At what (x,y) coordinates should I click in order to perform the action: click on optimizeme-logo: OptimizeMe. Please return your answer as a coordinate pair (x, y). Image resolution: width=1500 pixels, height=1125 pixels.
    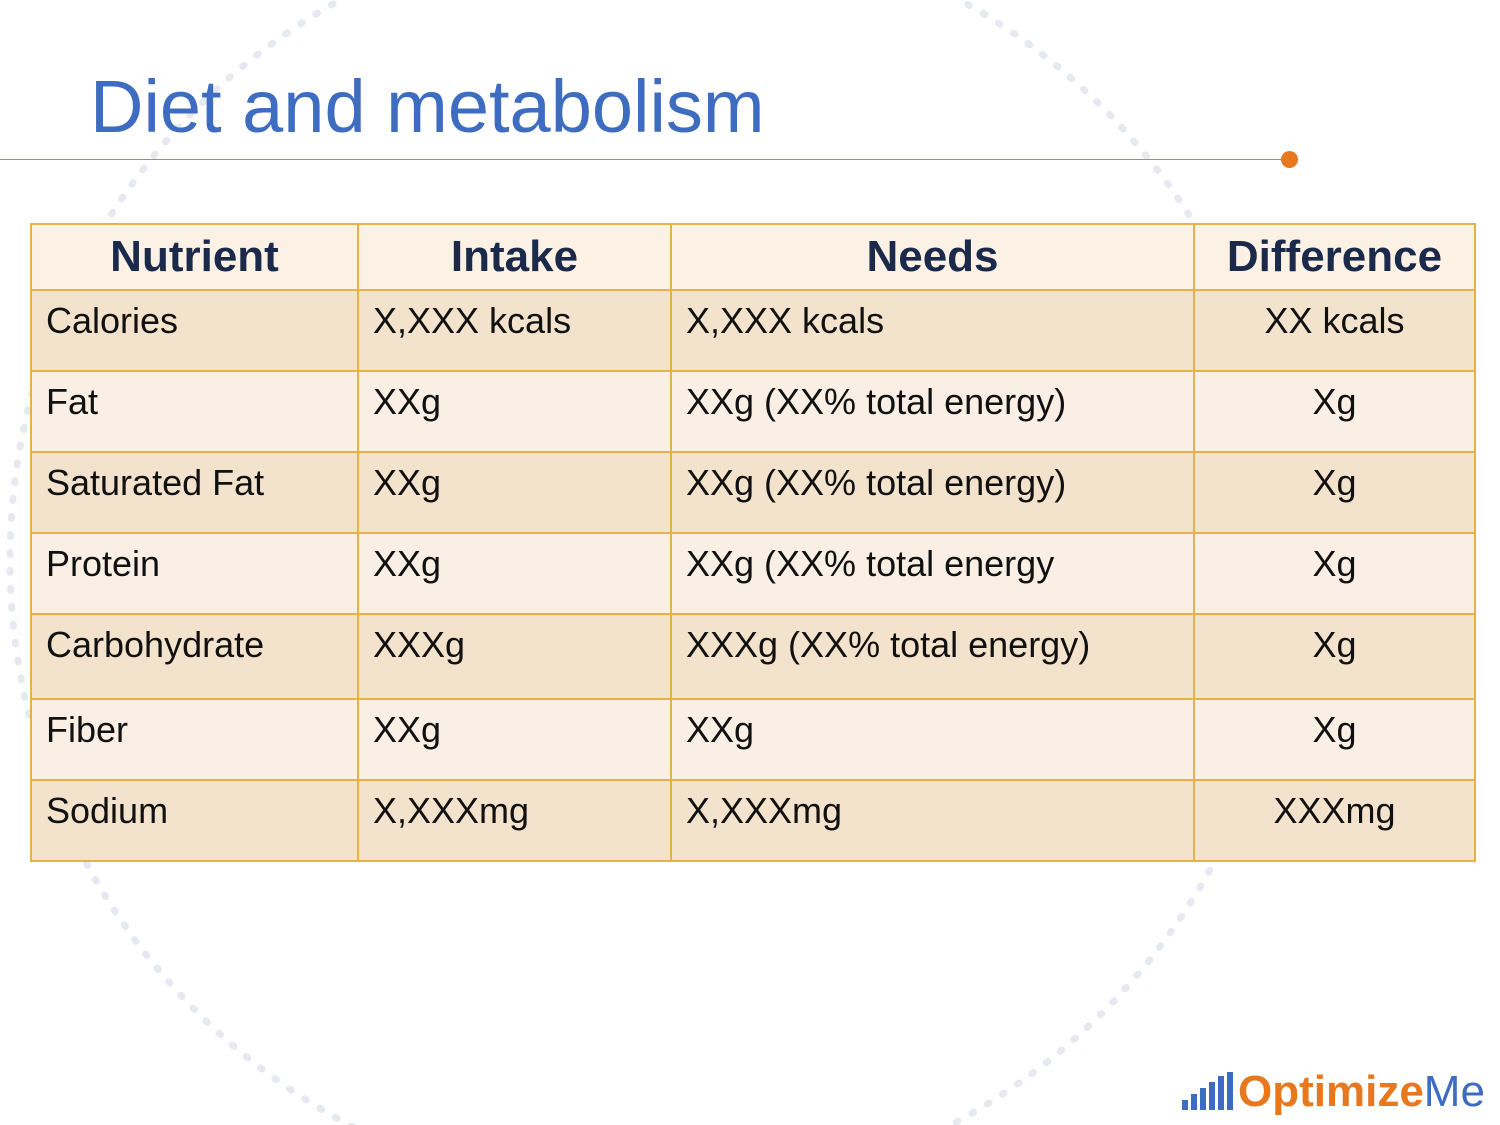
    Looking at the image, I should click on (1333, 1092).